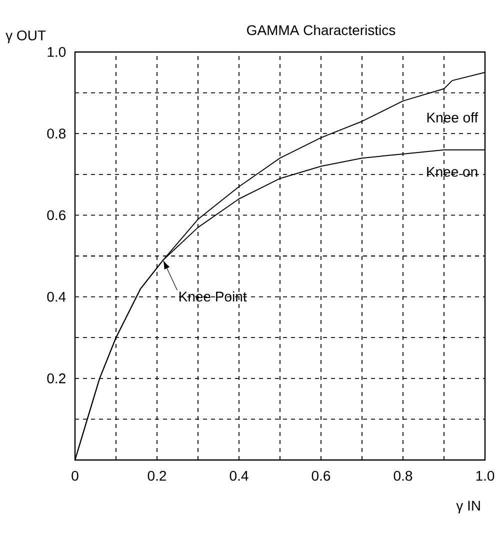  I want to click on x-tick-label: 1.0, so click(485, 475).